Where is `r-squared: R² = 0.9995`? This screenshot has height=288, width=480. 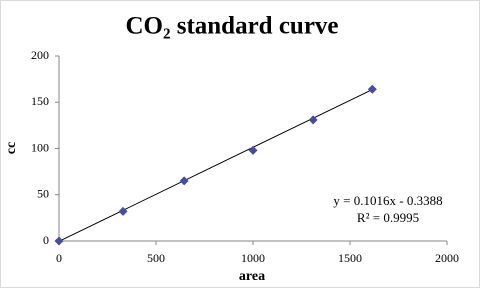 r-squared: R² = 0.9995 is located at coordinates (388, 217).